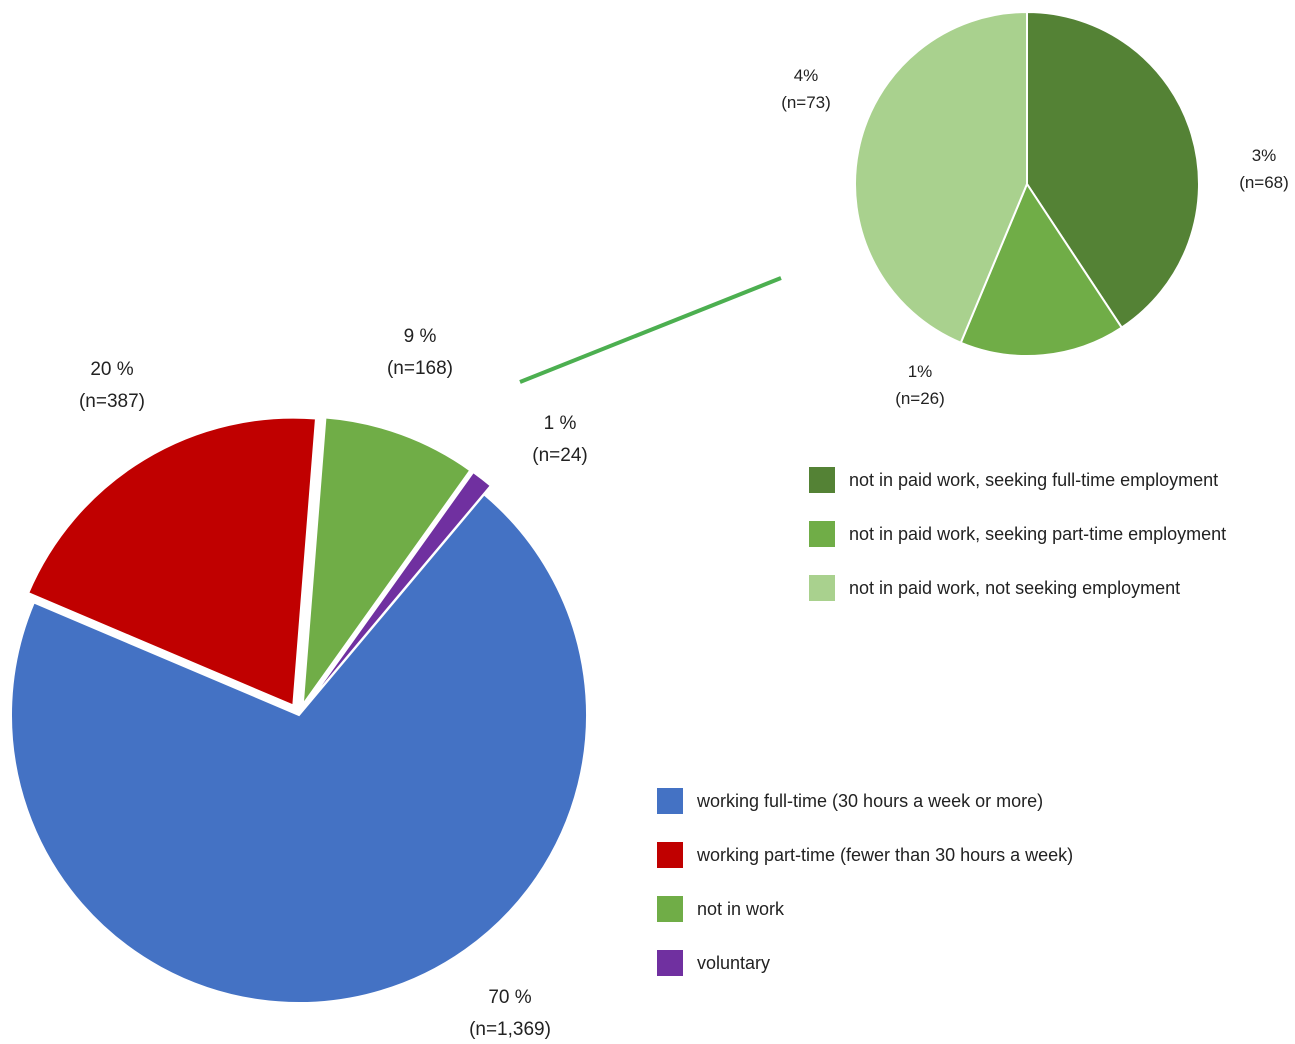 The width and height of the screenshot is (1295, 1044). I want to click on breakdown-legend-label: not in paid work, not seeking employment, so click(1014, 588).